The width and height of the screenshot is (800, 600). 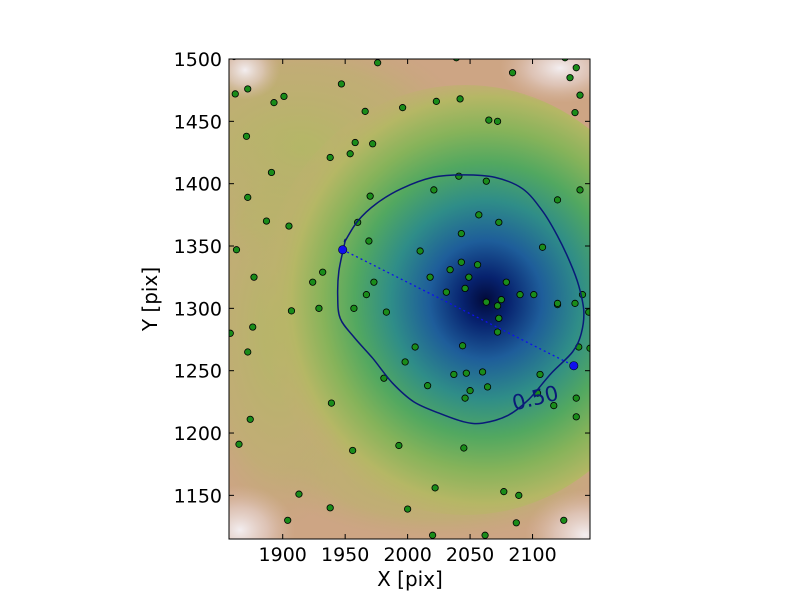 I want to click on x-axis-label: X [pix], so click(x=410, y=579).